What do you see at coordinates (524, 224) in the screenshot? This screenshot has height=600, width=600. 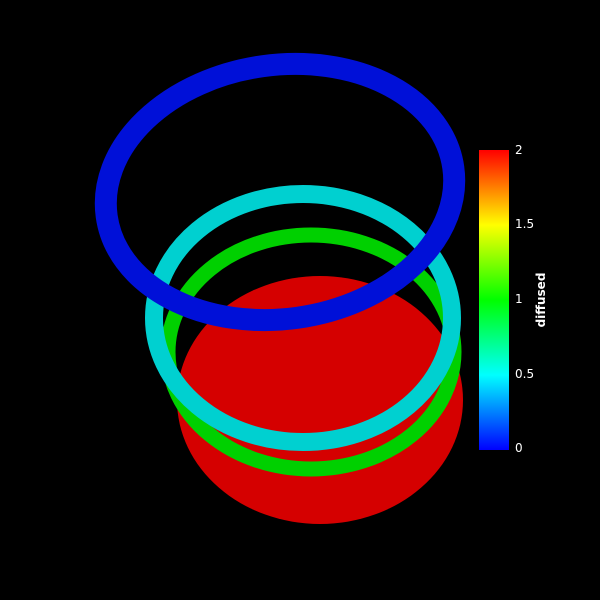 I see `colorbar-tick-label: 1.5` at bounding box center [524, 224].